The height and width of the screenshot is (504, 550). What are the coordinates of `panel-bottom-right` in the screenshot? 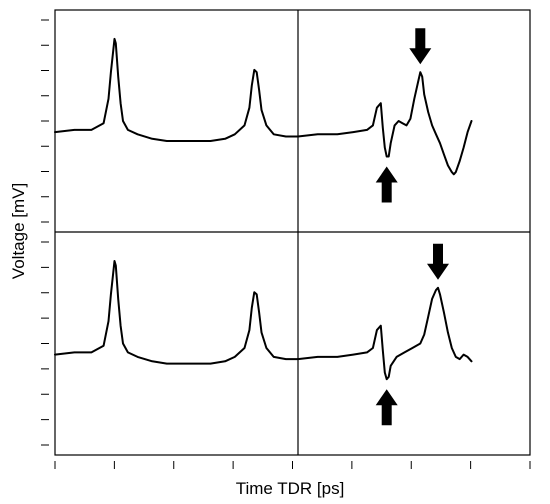 It's located at (385, 334).